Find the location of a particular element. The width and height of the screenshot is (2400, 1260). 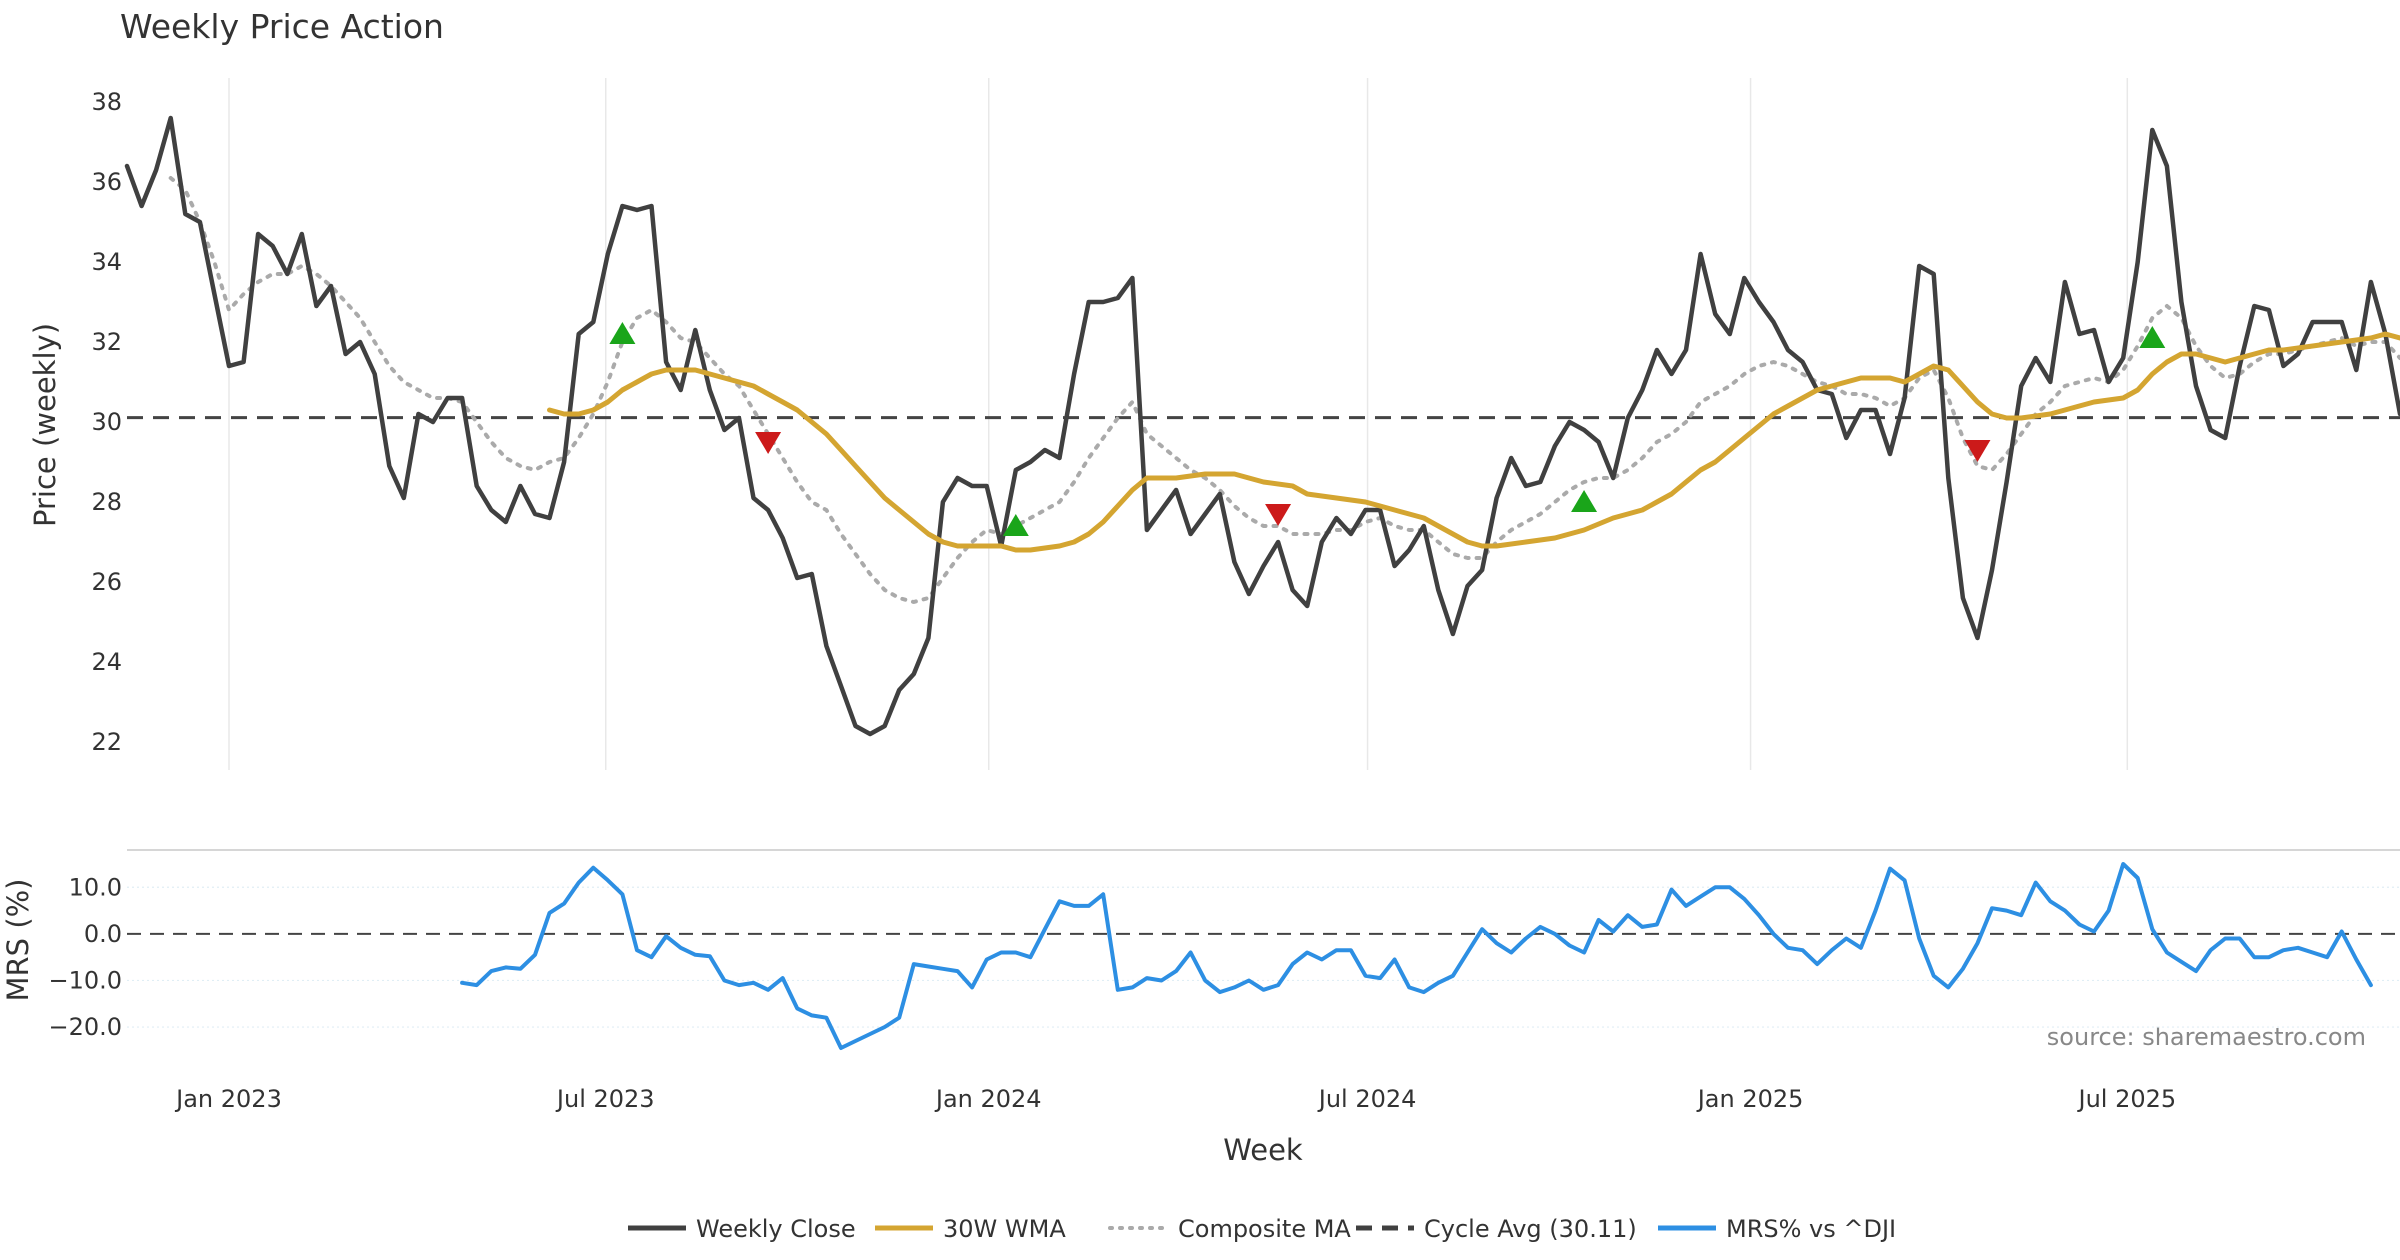

mrs-y-axis-label: MRS (%) is located at coordinates (18, 940).